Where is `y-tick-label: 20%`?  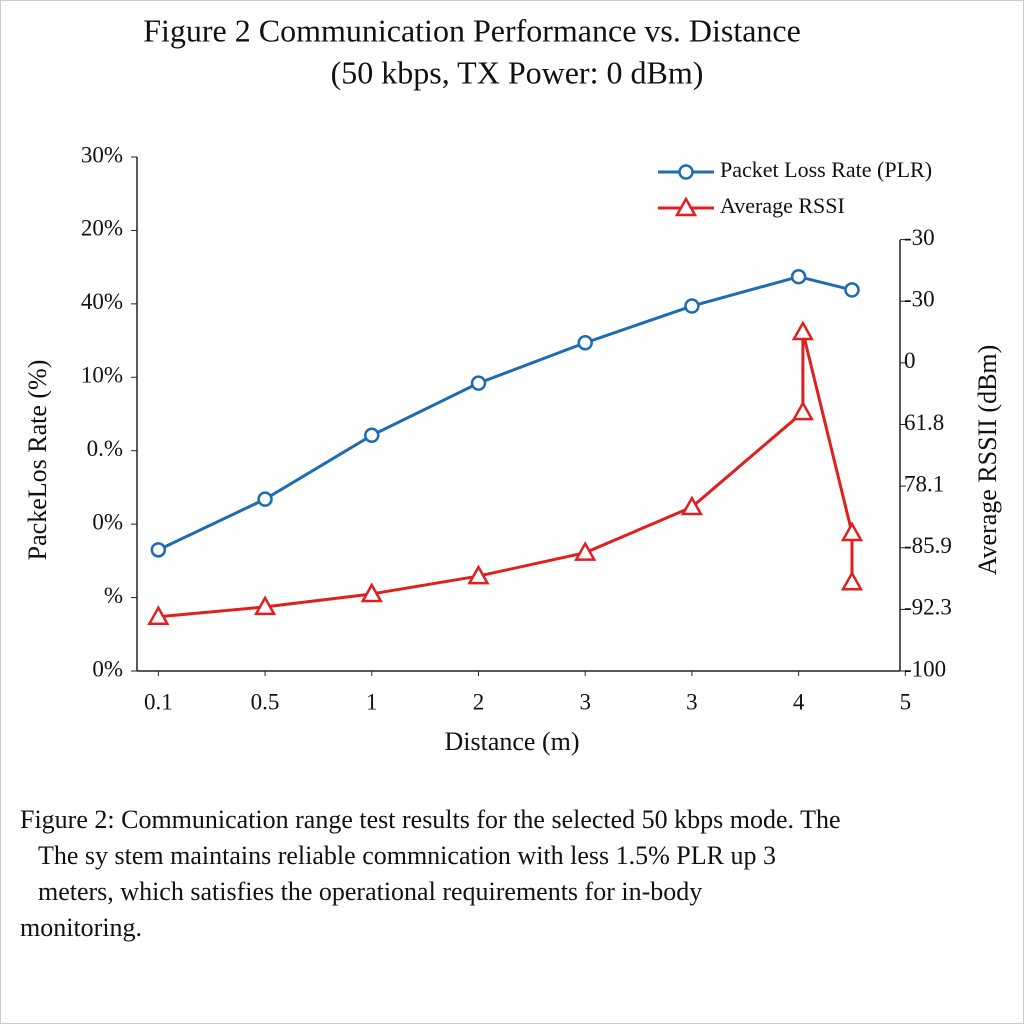
y-tick-label: 20% is located at coordinates (102, 228).